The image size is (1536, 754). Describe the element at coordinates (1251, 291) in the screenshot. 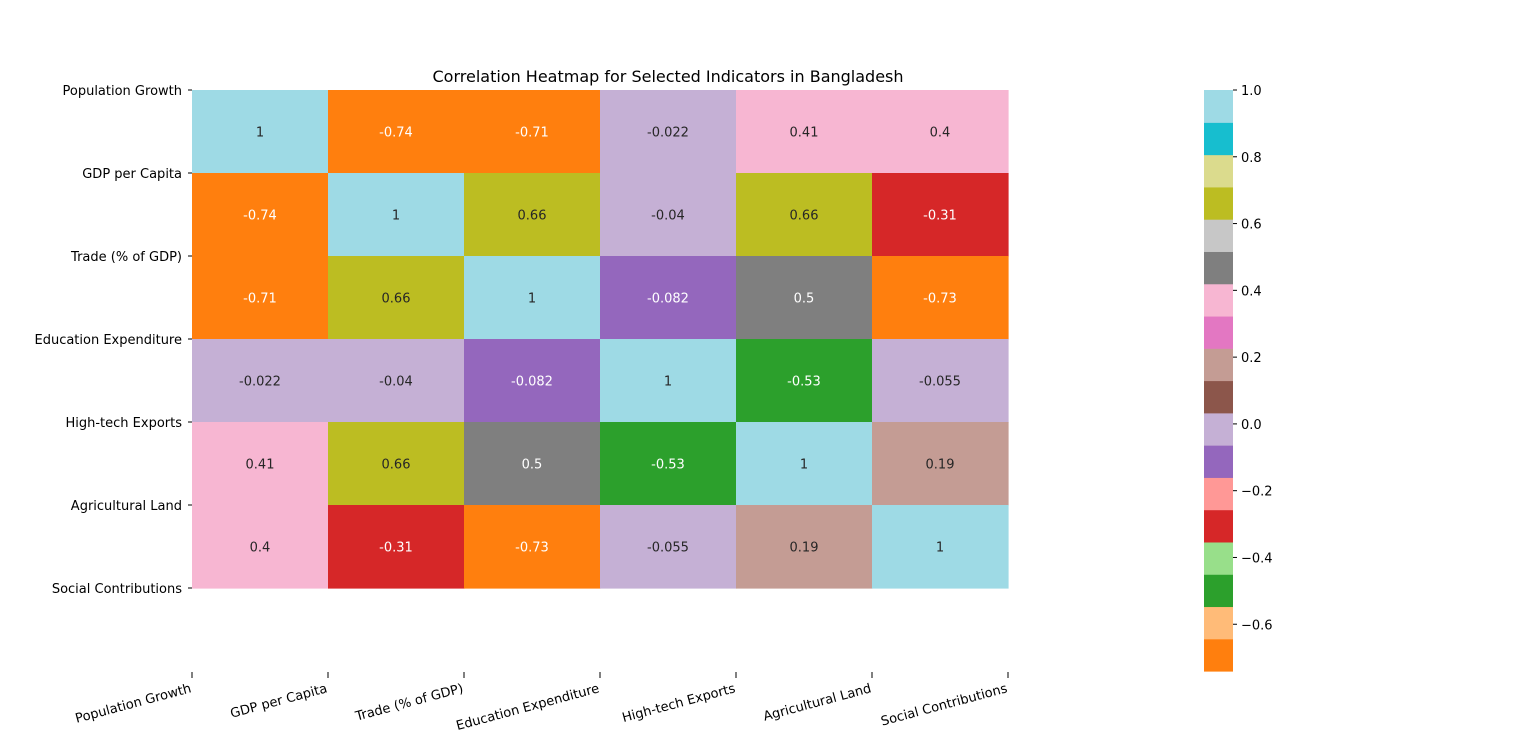

I see `colorbar-tick-label: 0.4` at that location.